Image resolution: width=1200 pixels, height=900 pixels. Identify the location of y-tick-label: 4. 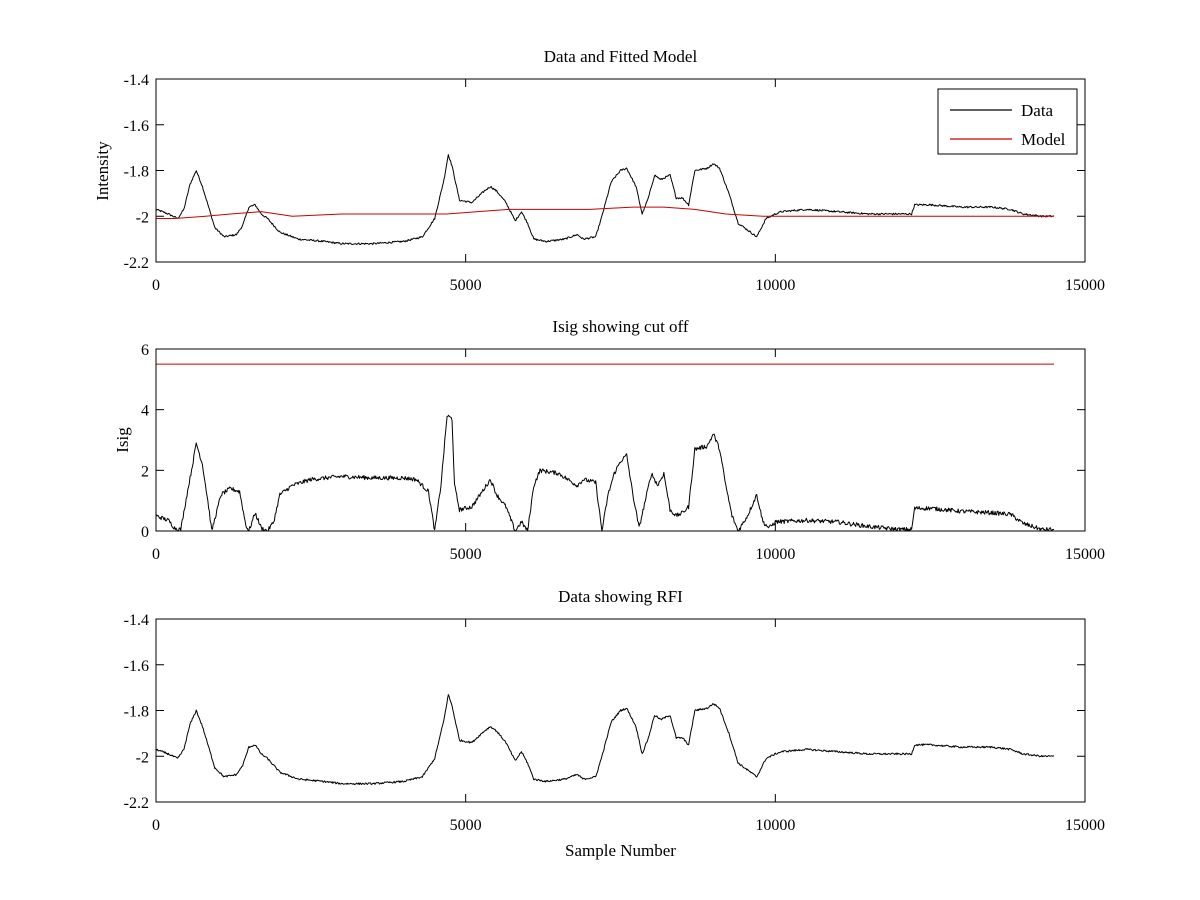
(145, 411).